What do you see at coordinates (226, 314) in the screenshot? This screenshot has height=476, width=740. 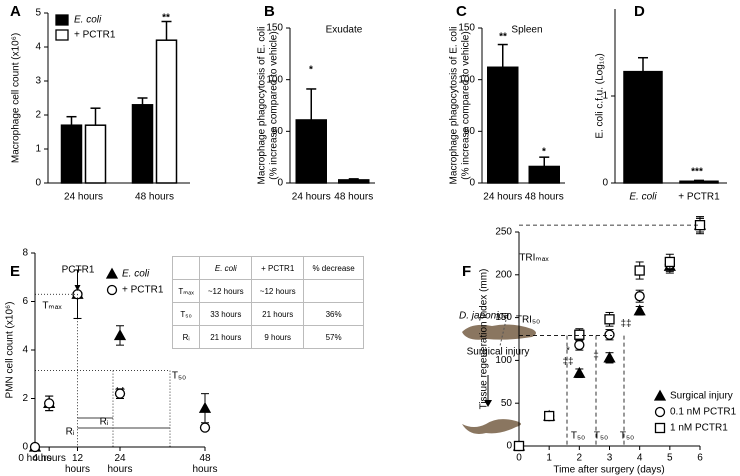 I see `table-cell: 33 hours` at bounding box center [226, 314].